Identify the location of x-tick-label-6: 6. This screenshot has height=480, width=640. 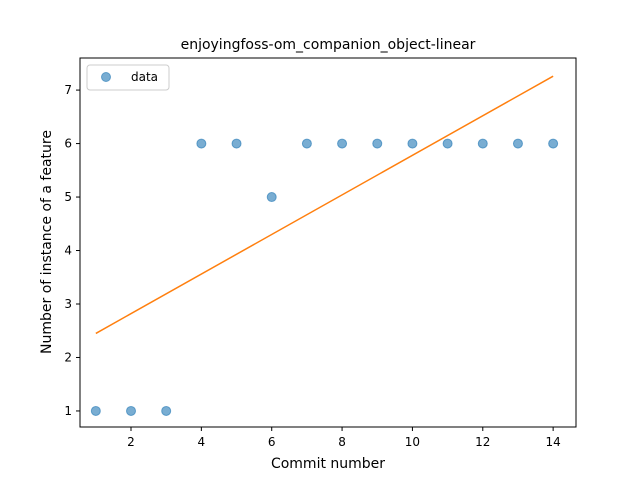
(272, 442).